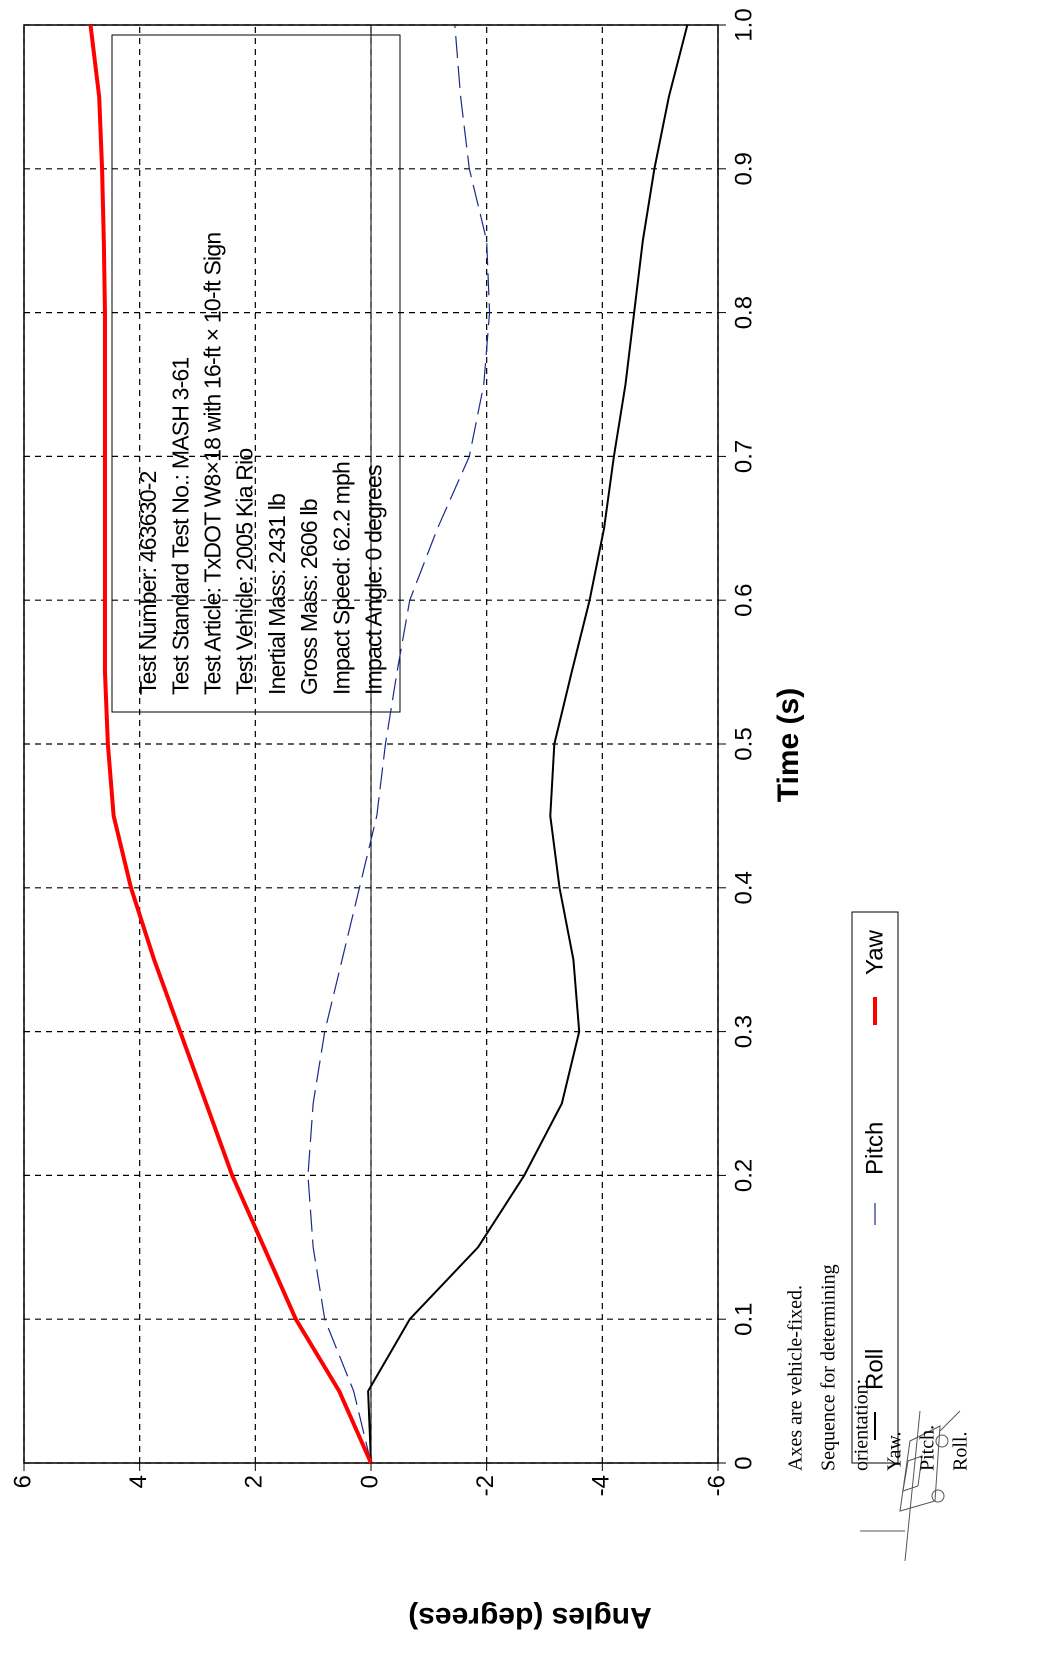 The height and width of the screenshot is (1671, 1038). Describe the element at coordinates (138, 1481) in the screenshot. I see `y-tick-label: 4` at that location.